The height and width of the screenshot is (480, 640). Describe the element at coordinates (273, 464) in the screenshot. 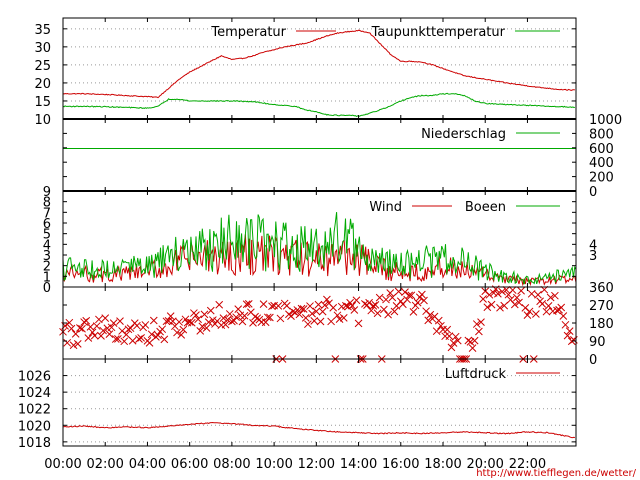

I see `x-tick-label: 10:00` at that location.